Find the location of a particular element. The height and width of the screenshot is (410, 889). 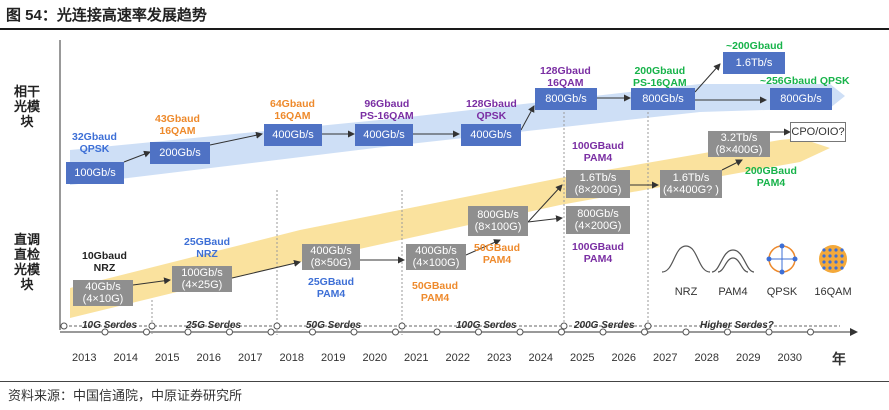

direct-label: 50GBaud PAM4 is located at coordinates (497, 254).